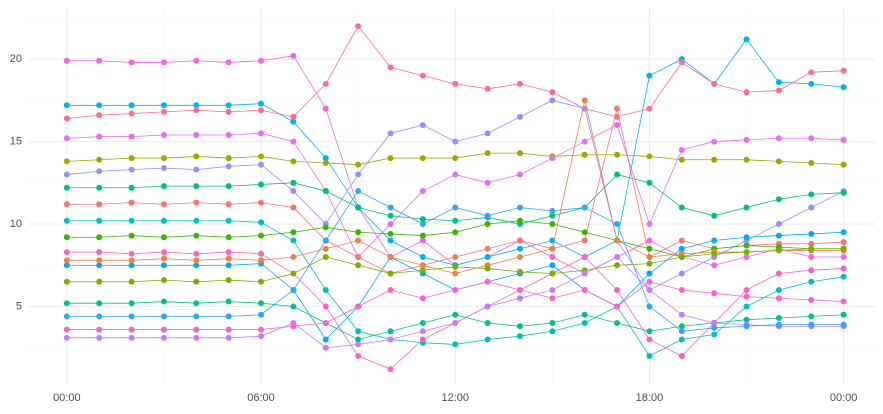 Image resolution: width=883 pixels, height=414 pixels. Describe the element at coordinates (455, 199) in the screenshot. I see `series` at that location.